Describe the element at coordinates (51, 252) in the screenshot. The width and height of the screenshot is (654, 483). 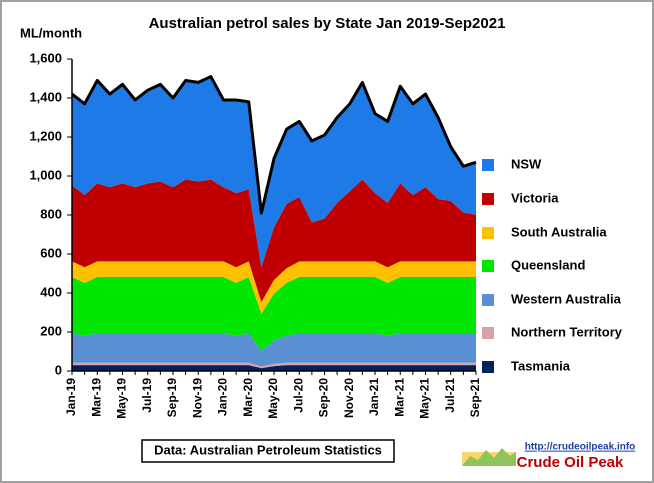
I see `y-tick-label: 600` at that location.